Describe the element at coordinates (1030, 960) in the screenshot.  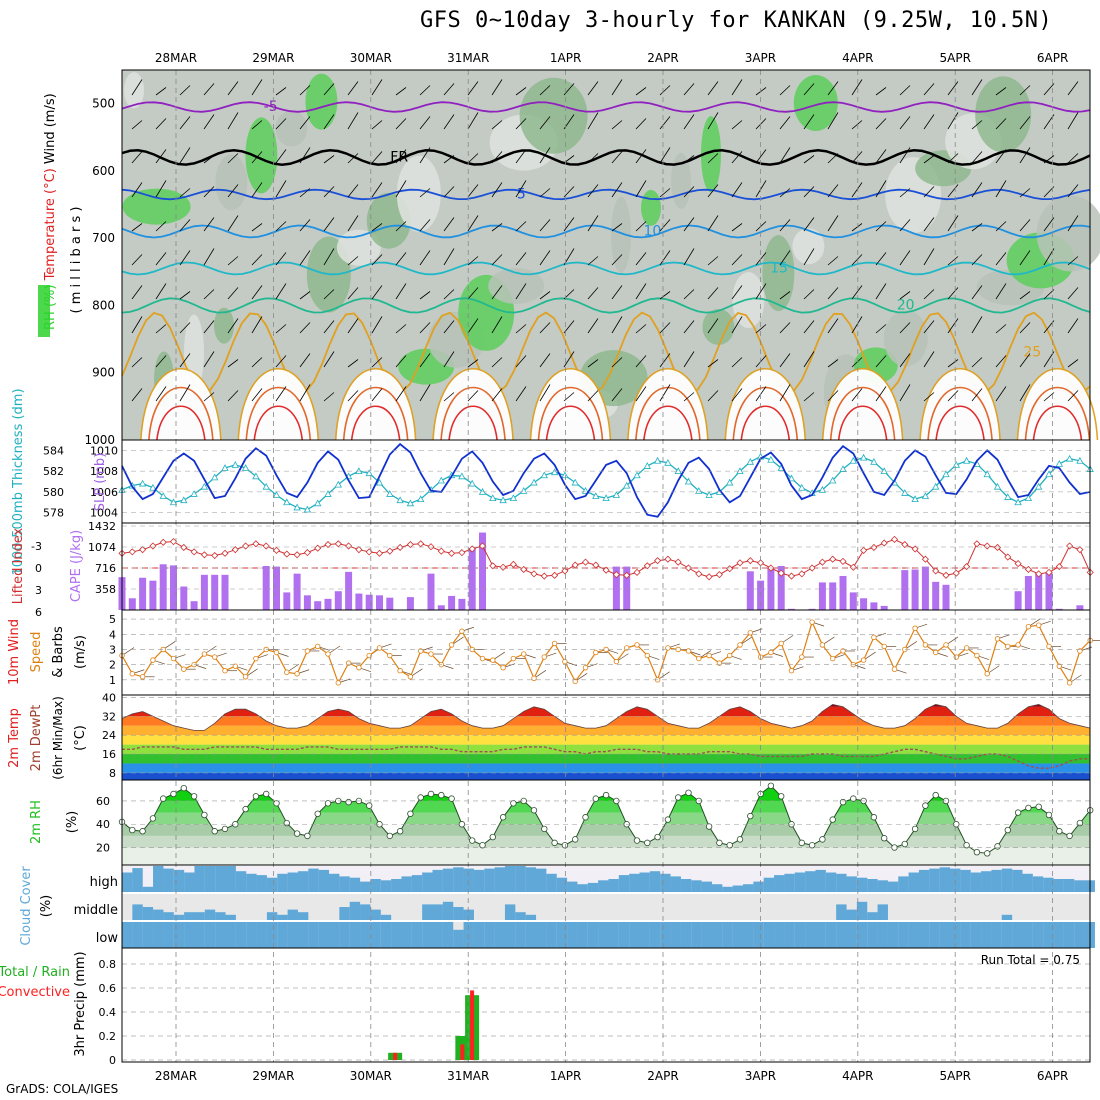
I see `run-total-label: Run Total = 0.75` at that location.